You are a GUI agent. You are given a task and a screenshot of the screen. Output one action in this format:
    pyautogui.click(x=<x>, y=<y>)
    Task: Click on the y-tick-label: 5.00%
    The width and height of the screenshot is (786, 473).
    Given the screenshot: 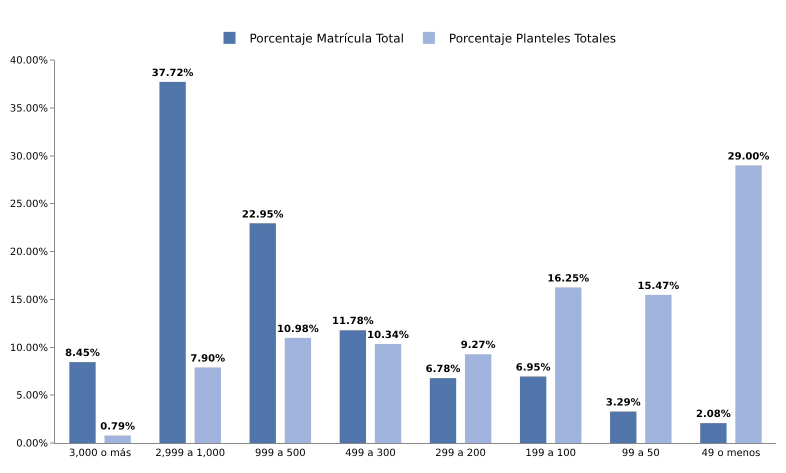 What is the action you would take?
    pyautogui.click(x=32, y=396)
    